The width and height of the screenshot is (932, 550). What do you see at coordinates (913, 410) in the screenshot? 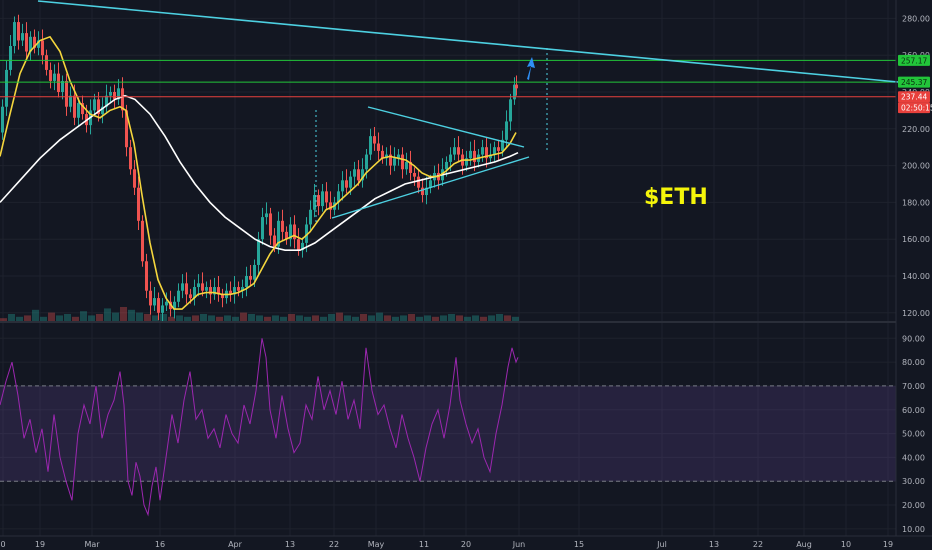
I see `rsi-tick-label: 60.00` at bounding box center [913, 410].